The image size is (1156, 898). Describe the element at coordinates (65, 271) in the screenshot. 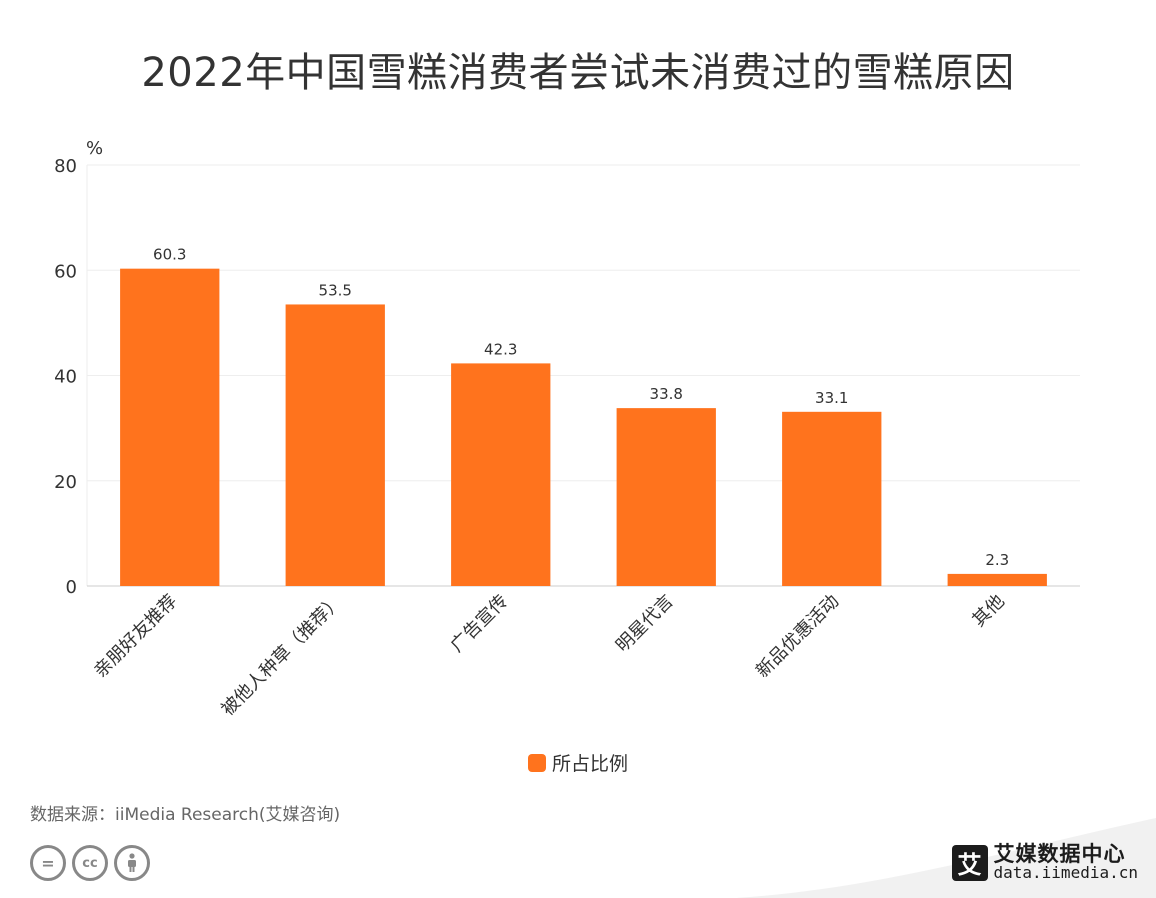

I see `y-tick-label: 60` at that location.